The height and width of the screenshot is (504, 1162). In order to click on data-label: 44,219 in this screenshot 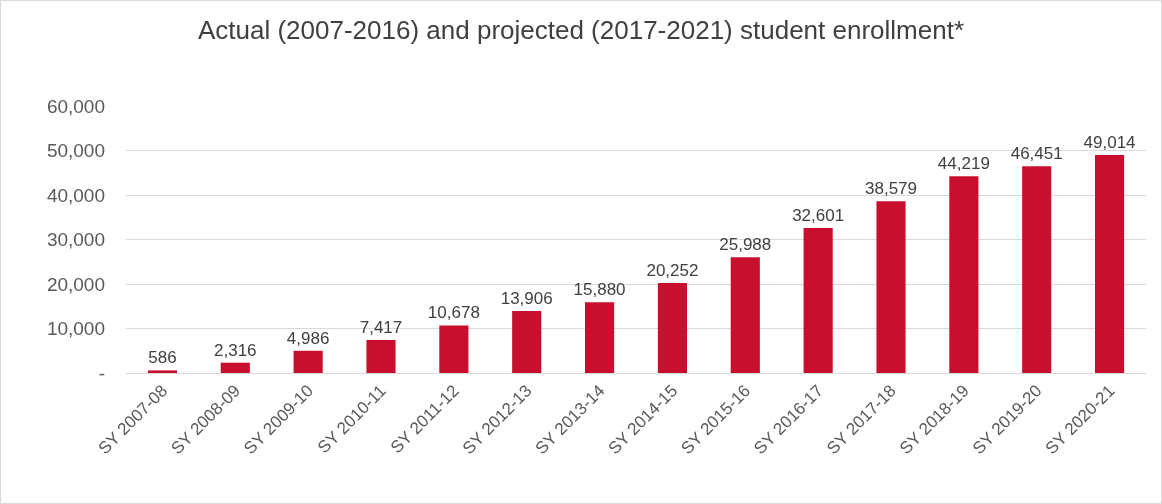, I will do `click(963, 164)`.